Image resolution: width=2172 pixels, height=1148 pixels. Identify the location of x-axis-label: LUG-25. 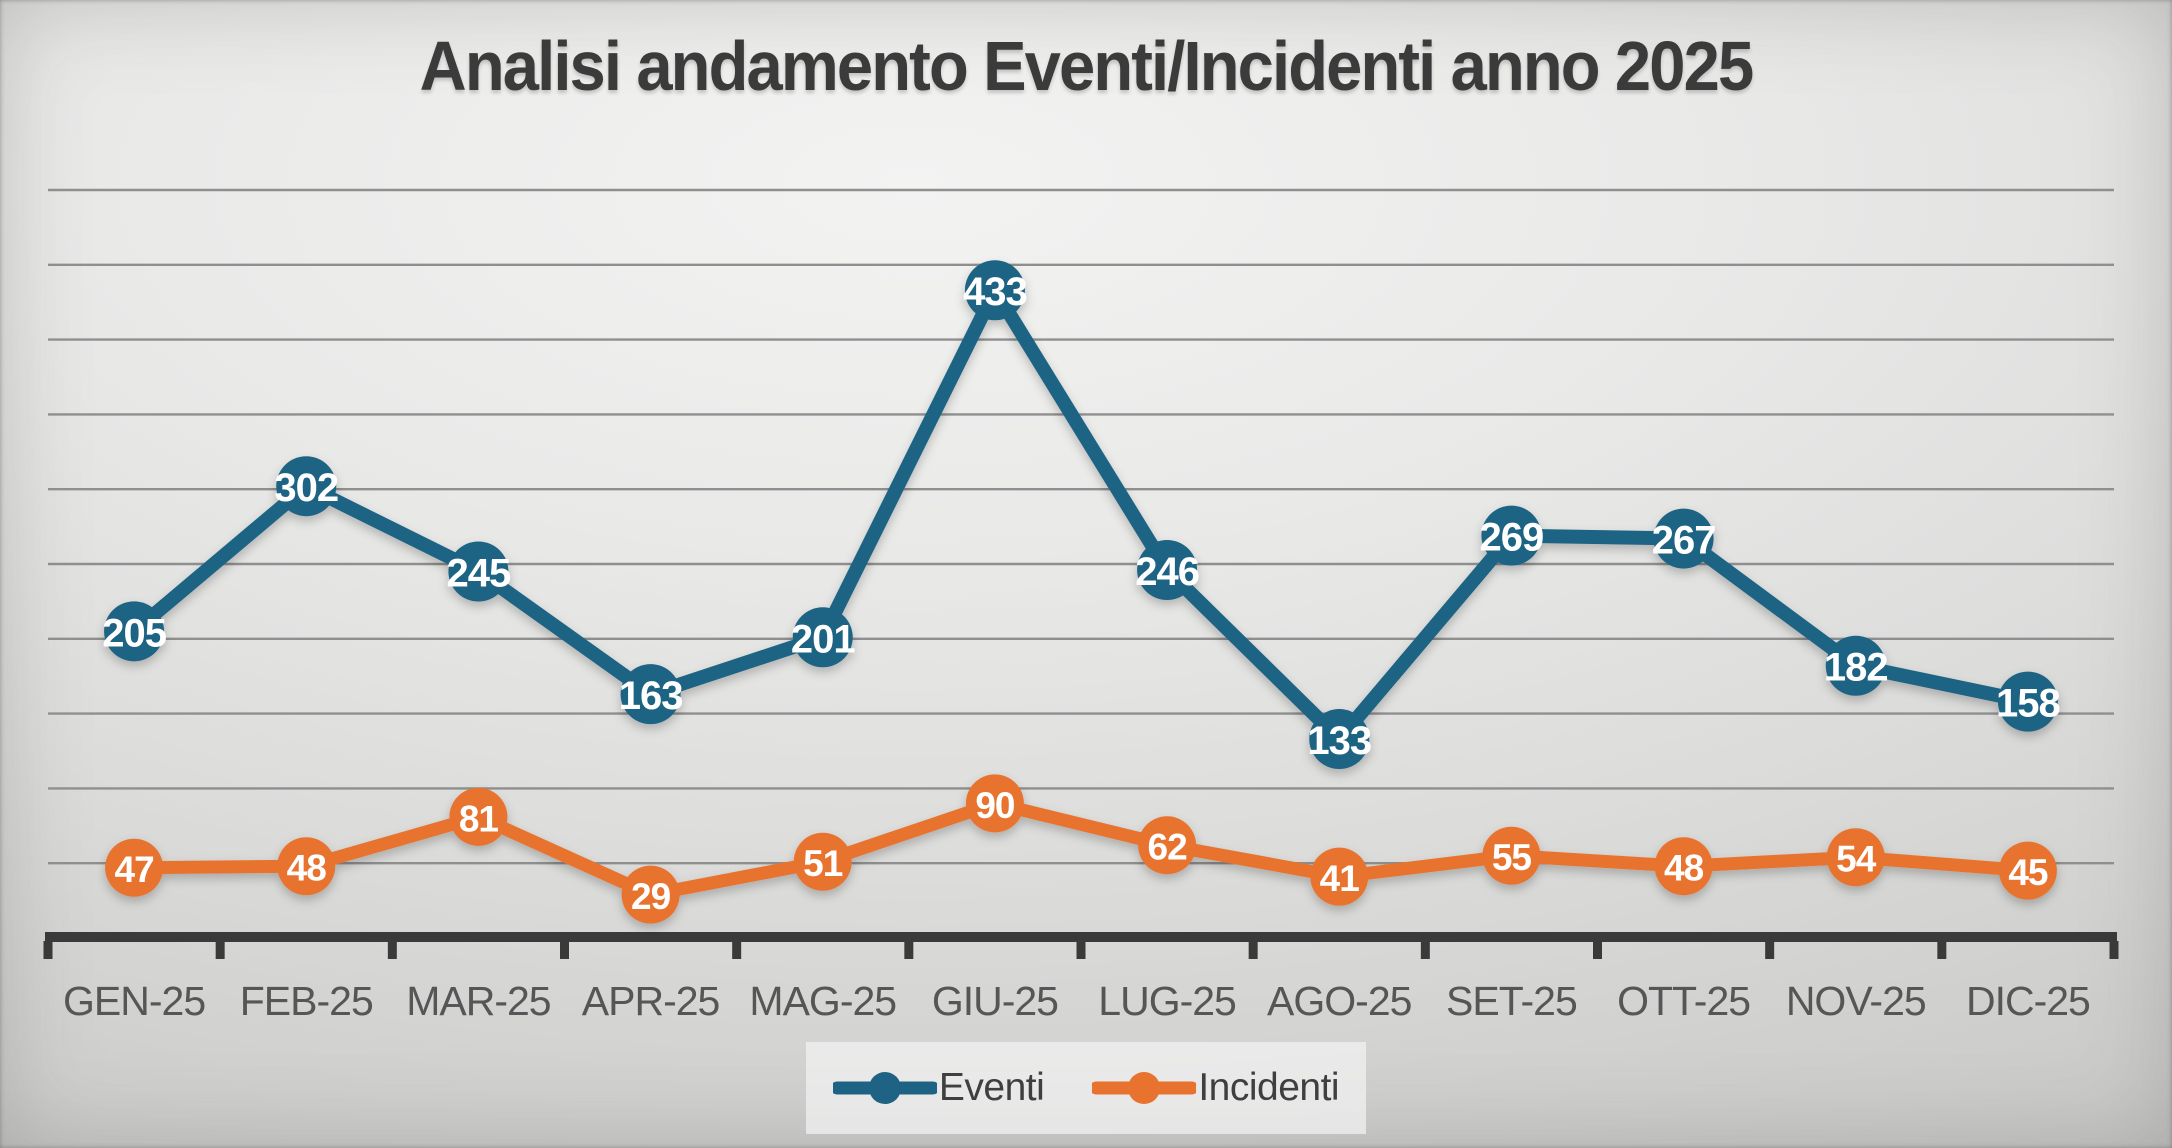
(1167, 1001).